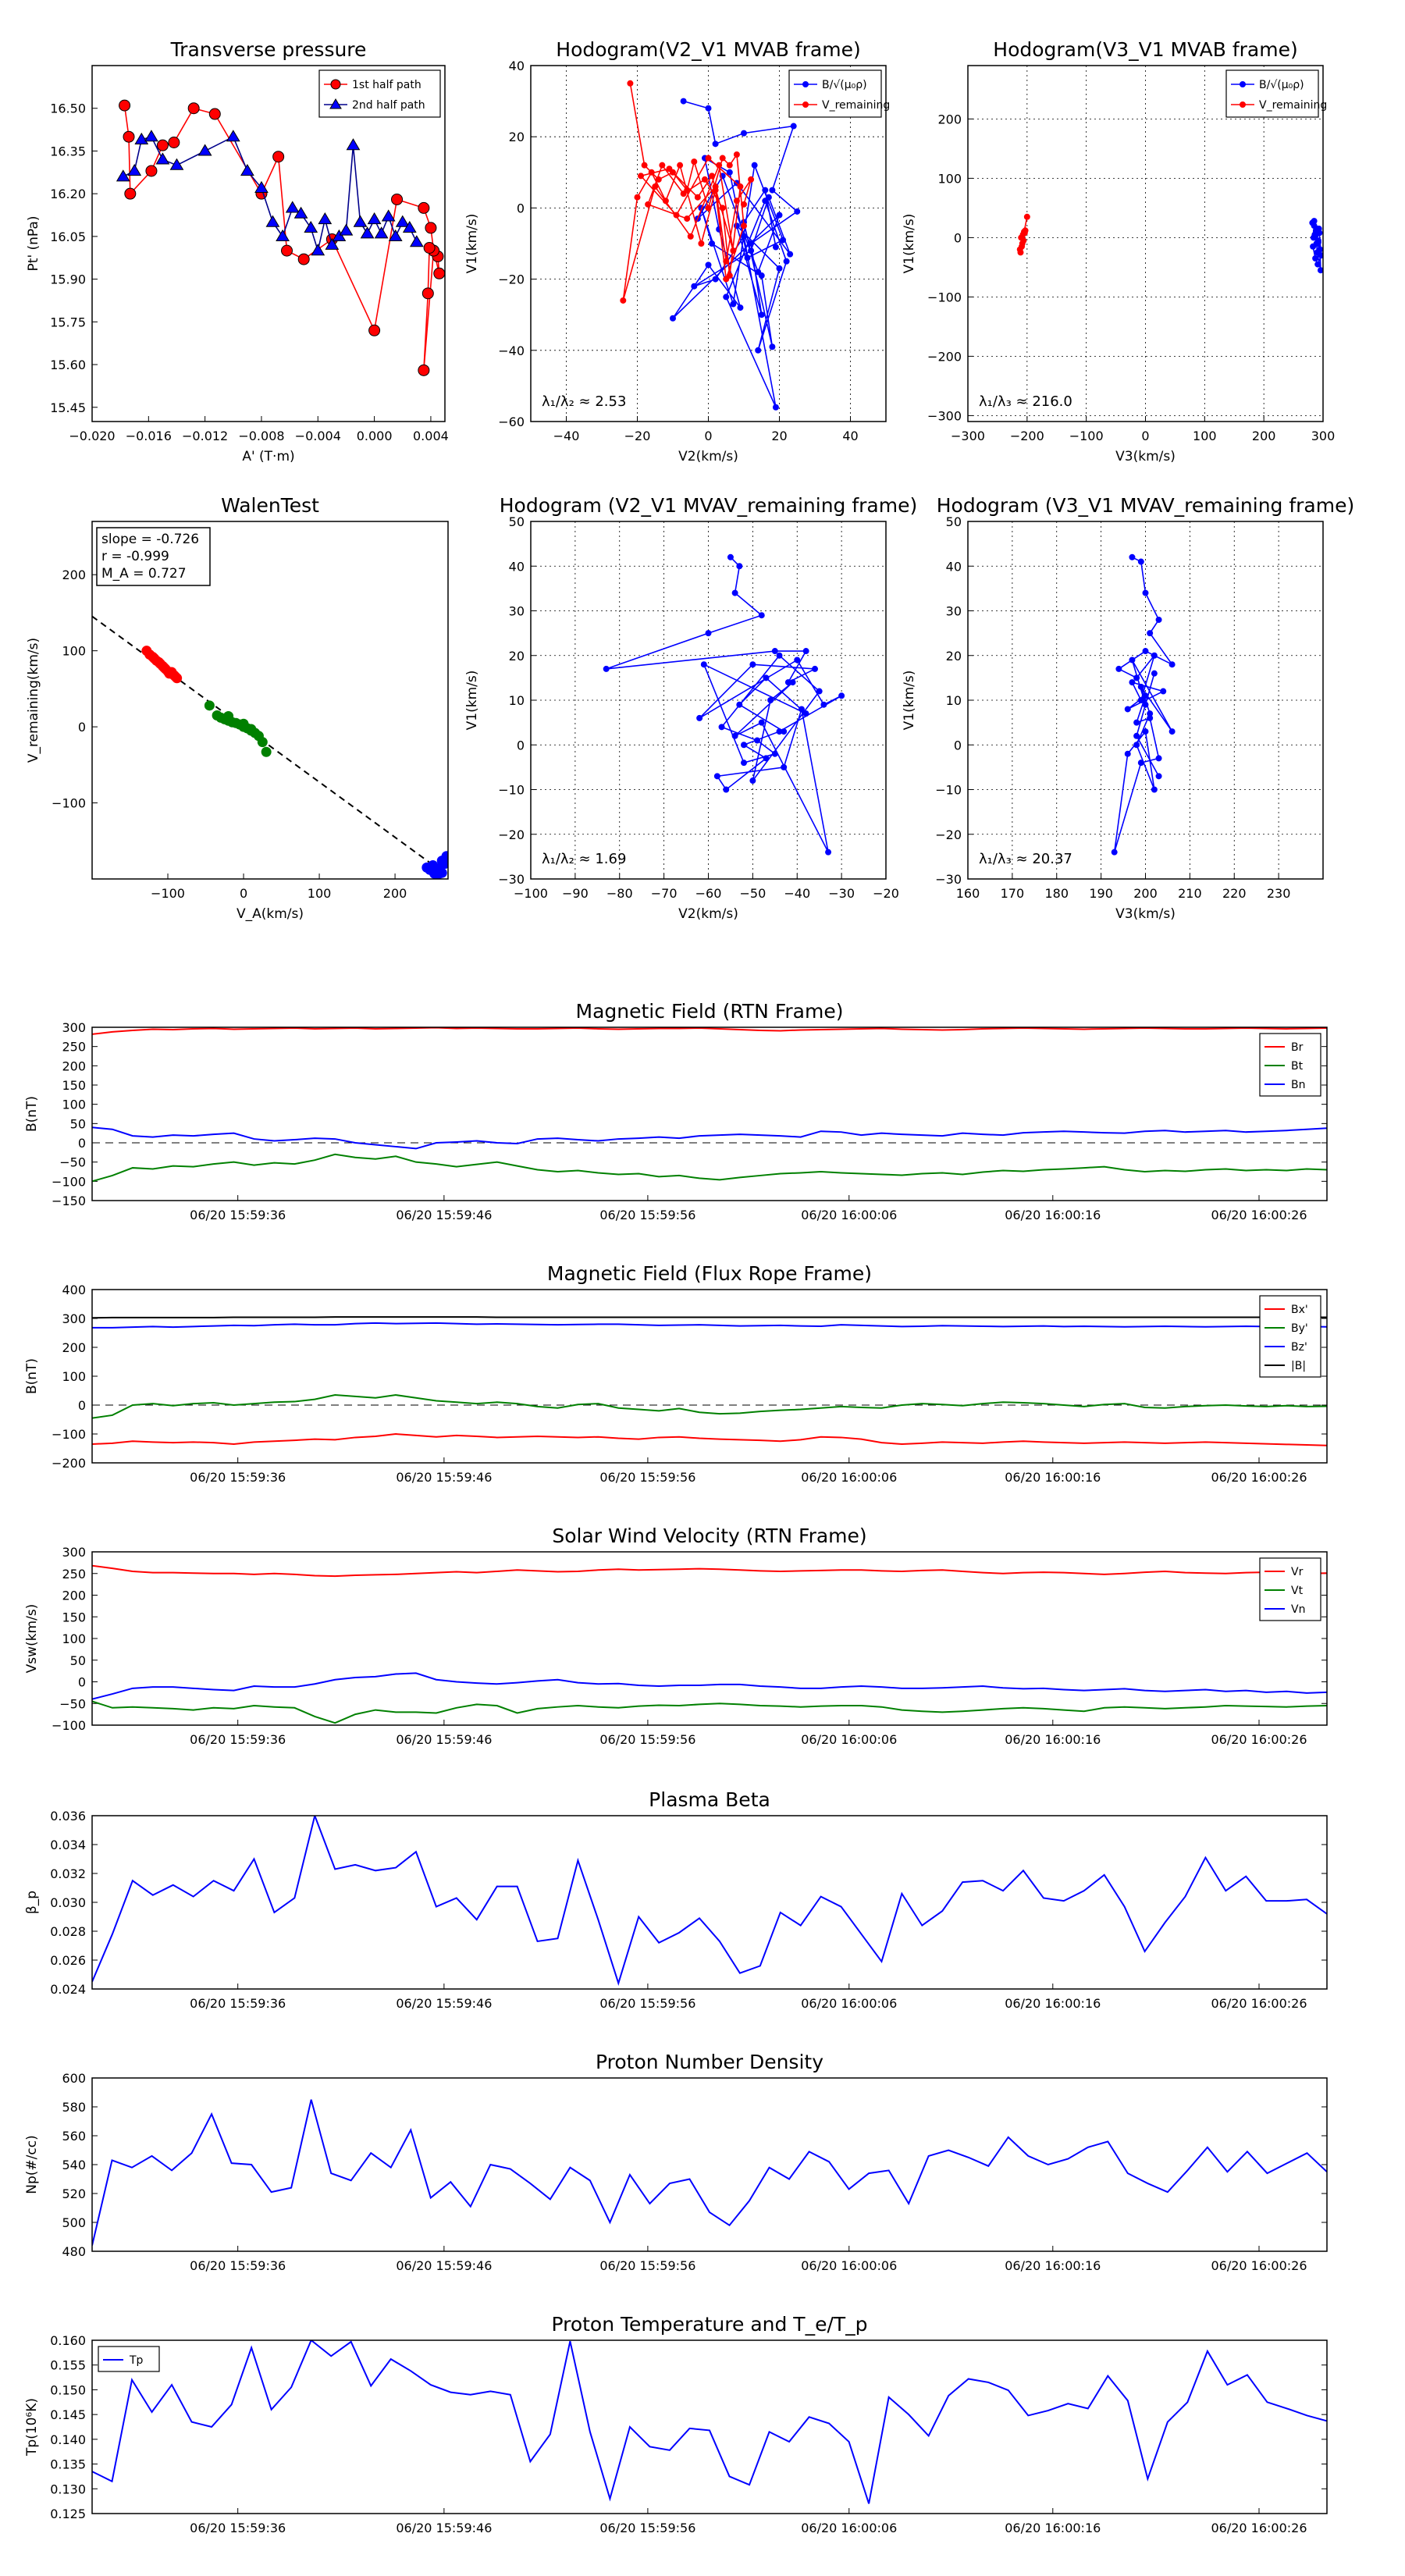 This screenshot has width=1405, height=2576. Describe the element at coordinates (710, 2062) in the screenshot. I see `chart-title: Proton Number Density` at that location.